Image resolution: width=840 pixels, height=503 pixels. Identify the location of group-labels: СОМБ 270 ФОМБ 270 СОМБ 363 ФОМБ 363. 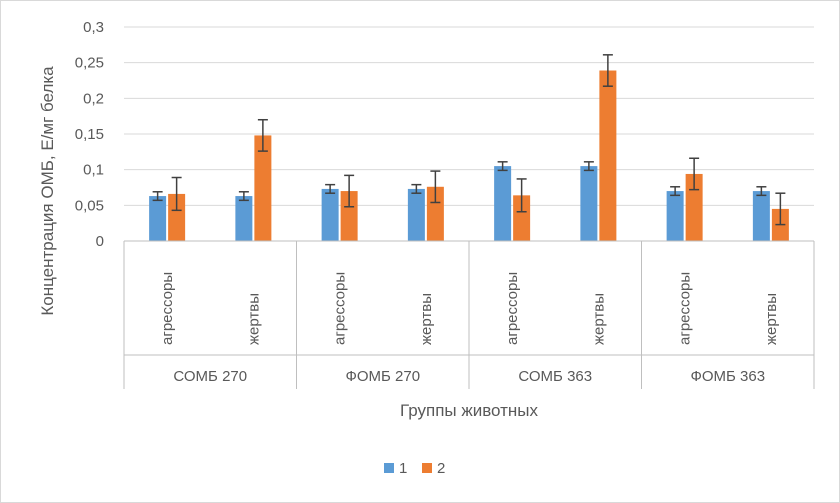
(469, 376).